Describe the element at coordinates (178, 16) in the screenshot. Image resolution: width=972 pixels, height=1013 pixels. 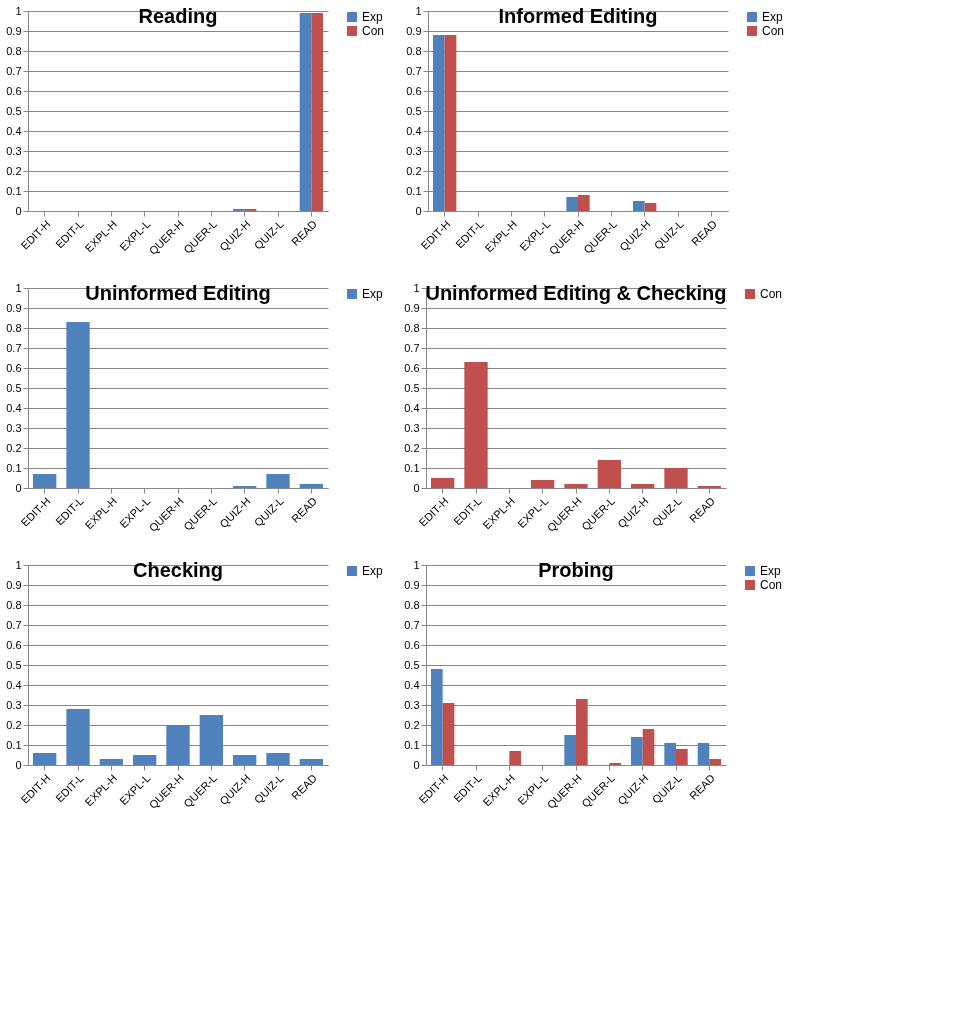
I see `chart-title: Reading` at that location.